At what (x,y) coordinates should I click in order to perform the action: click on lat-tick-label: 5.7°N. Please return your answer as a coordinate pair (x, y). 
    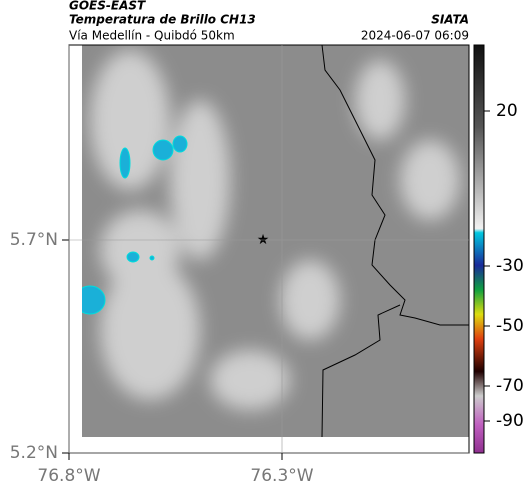
    Looking at the image, I should click on (34, 240).